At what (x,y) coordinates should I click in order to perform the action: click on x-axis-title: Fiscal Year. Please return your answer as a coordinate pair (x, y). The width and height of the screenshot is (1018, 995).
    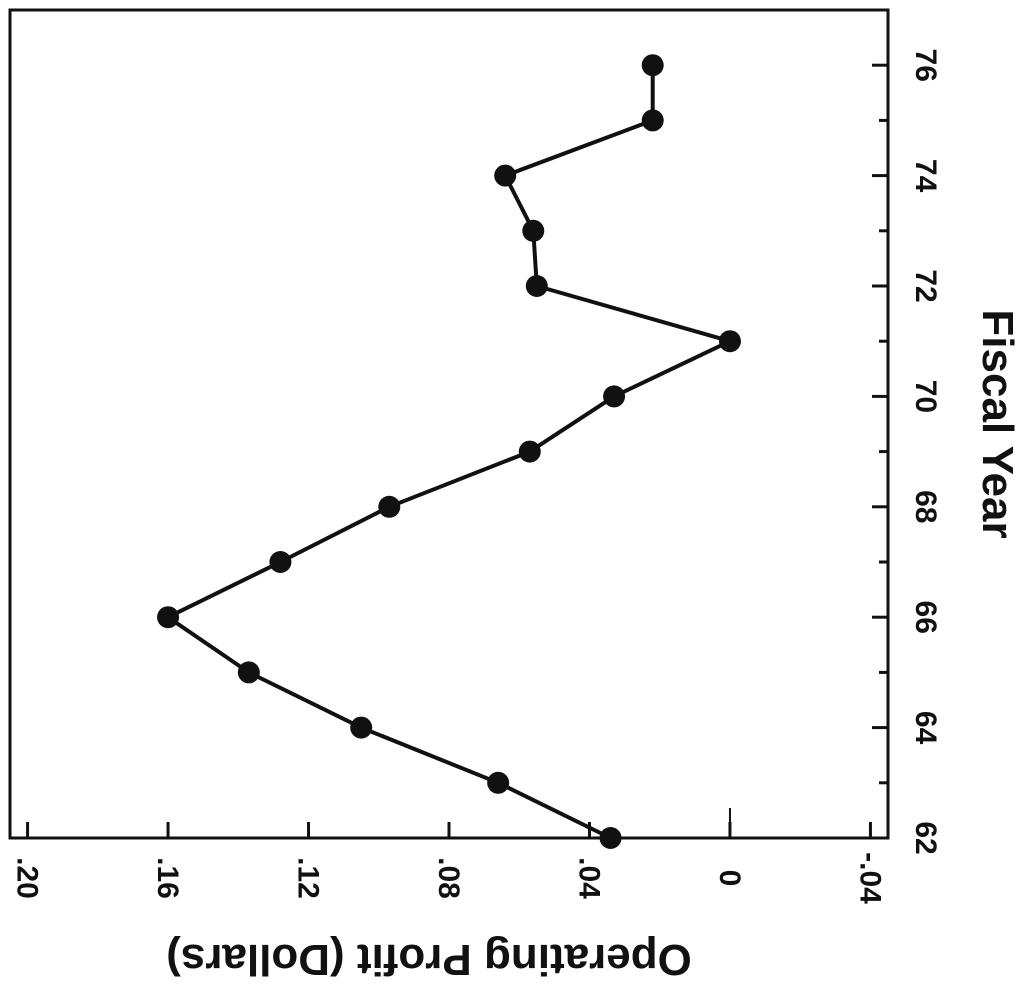
    Looking at the image, I should click on (995, 423).